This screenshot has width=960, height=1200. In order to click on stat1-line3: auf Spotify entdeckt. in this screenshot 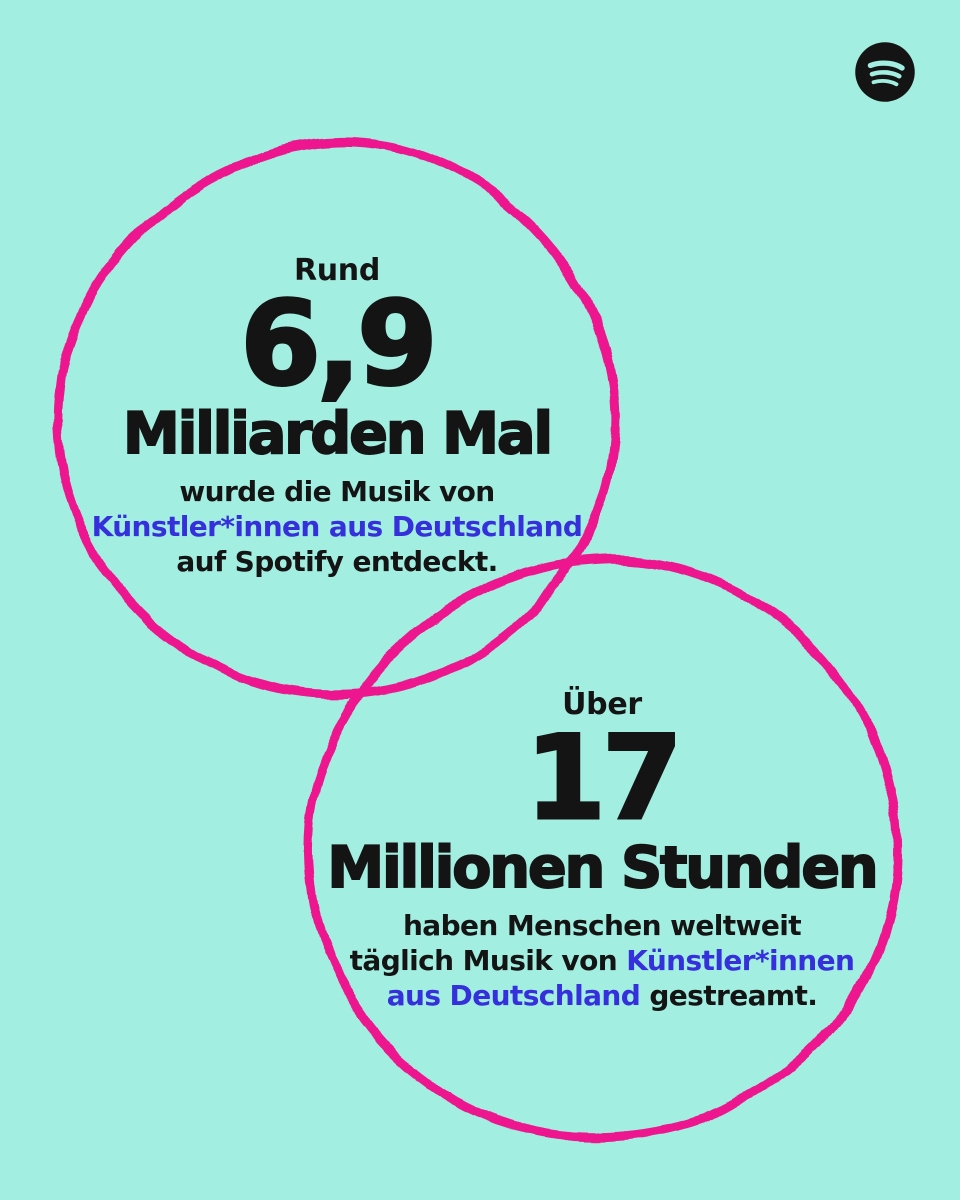, I will do `click(337, 561)`.